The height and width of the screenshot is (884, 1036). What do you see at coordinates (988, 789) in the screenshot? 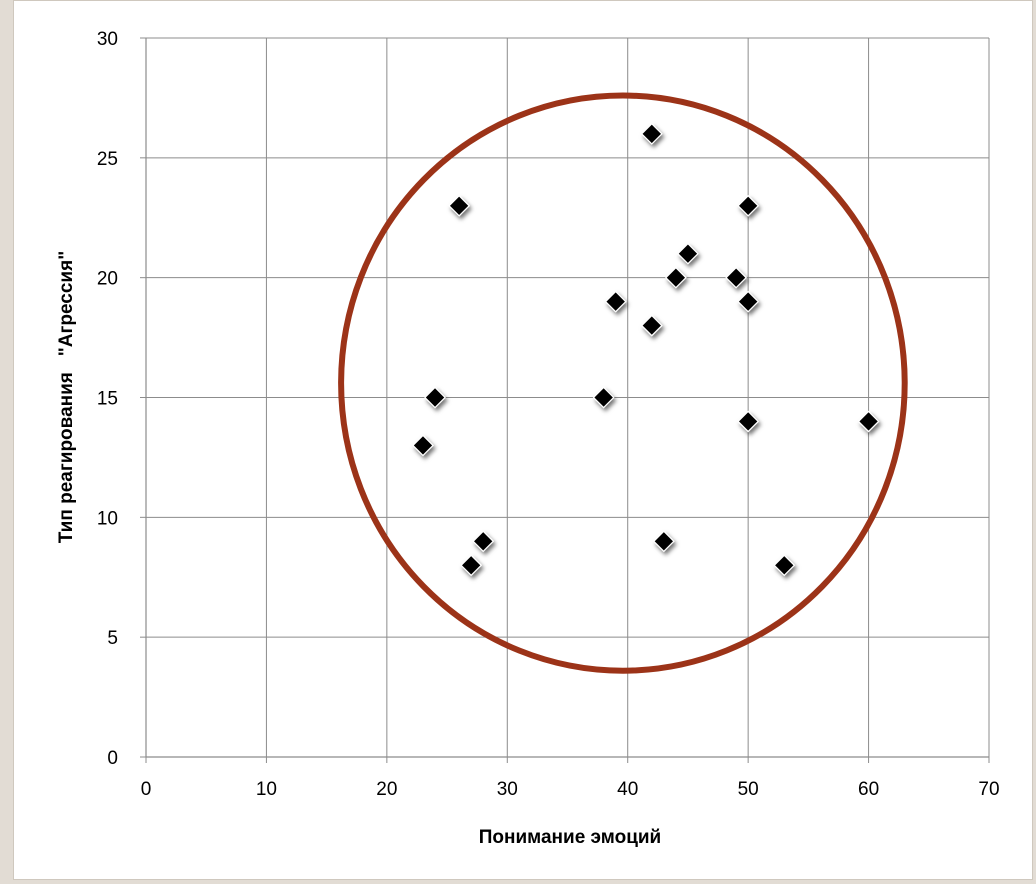
I see `x-tick-label: 70` at bounding box center [988, 789].